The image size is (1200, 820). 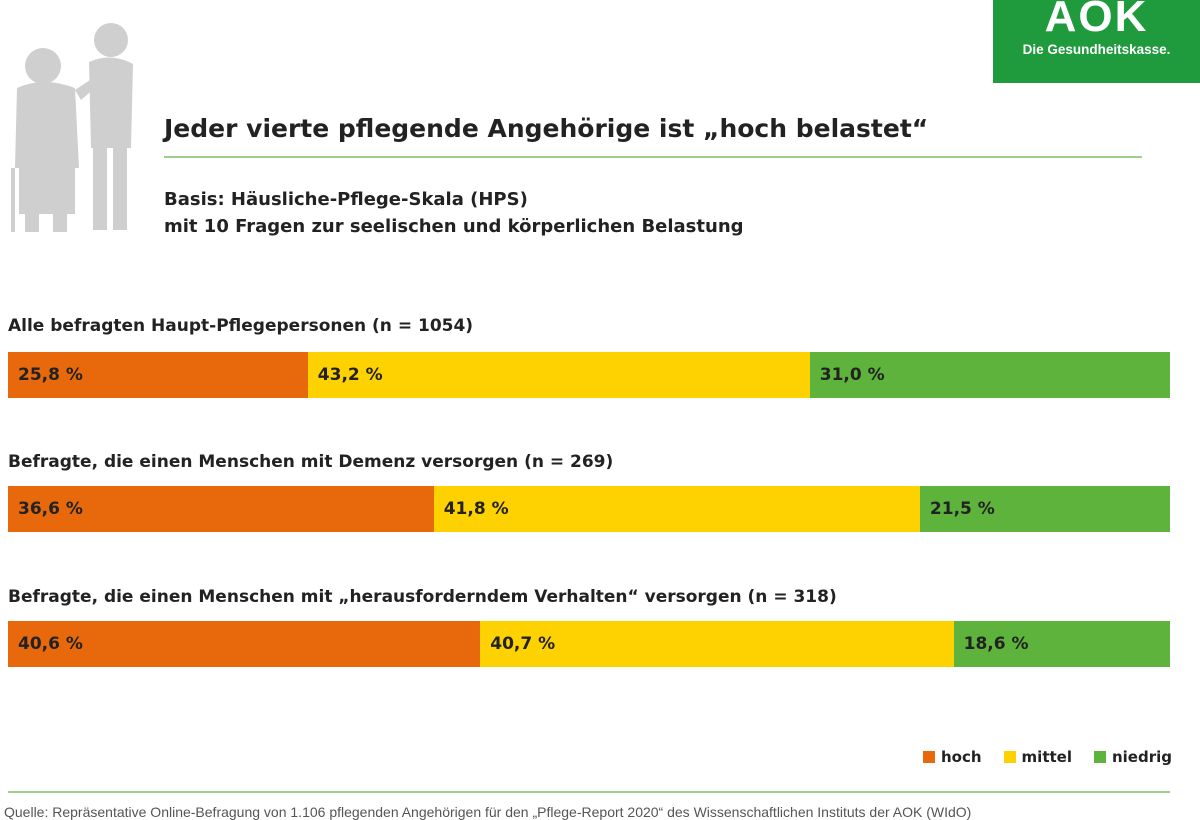 I want to click on legend-item-mittel: mittel, so click(x=1037, y=757).